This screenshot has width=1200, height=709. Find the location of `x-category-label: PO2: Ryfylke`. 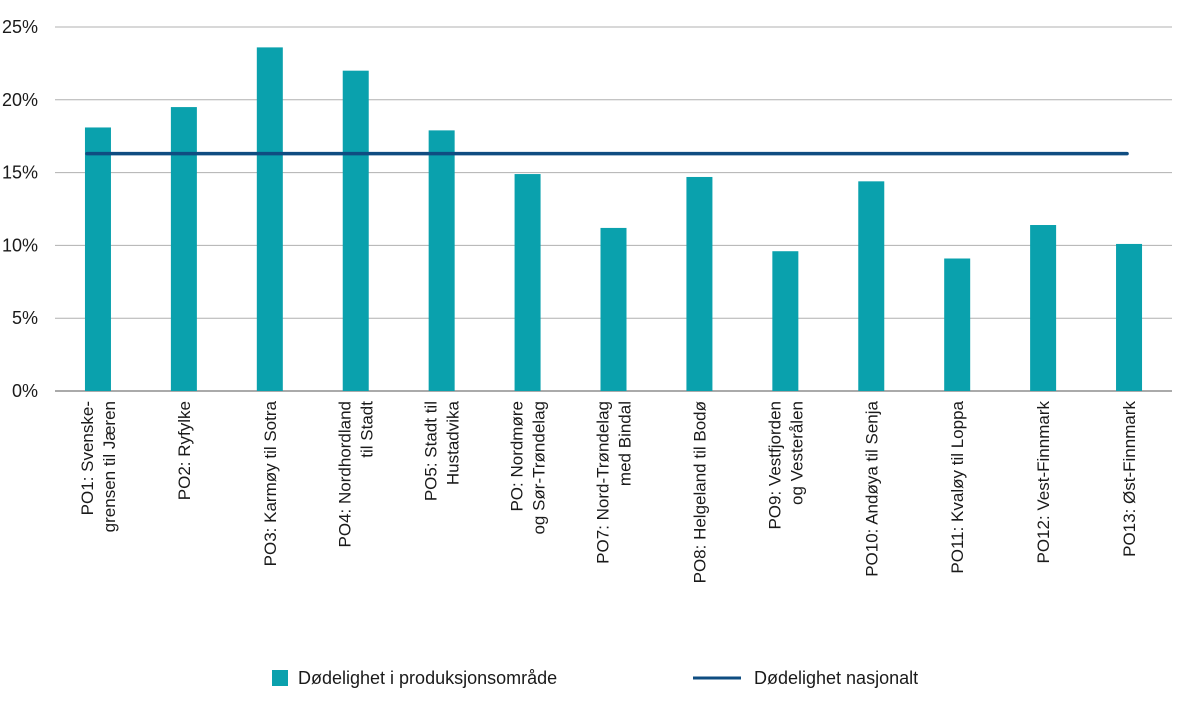

x-category-label: PO2: Ryfylke is located at coordinates (184, 450).